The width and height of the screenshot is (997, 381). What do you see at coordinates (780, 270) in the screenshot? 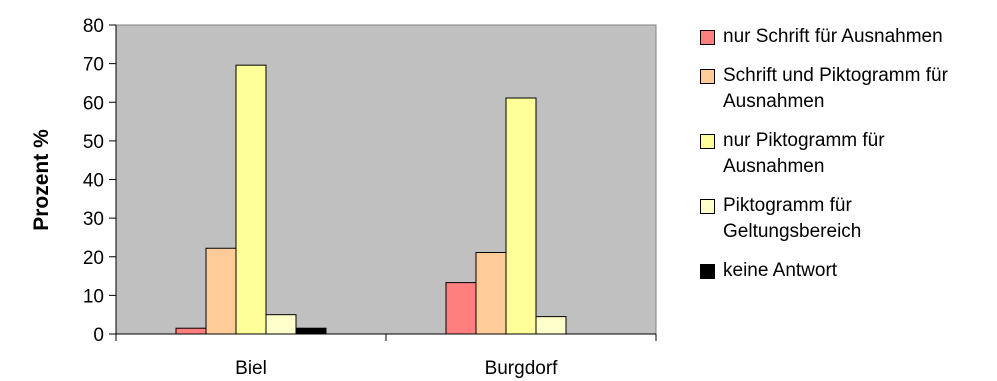
I see `legend-label: keine Antwort` at bounding box center [780, 270].